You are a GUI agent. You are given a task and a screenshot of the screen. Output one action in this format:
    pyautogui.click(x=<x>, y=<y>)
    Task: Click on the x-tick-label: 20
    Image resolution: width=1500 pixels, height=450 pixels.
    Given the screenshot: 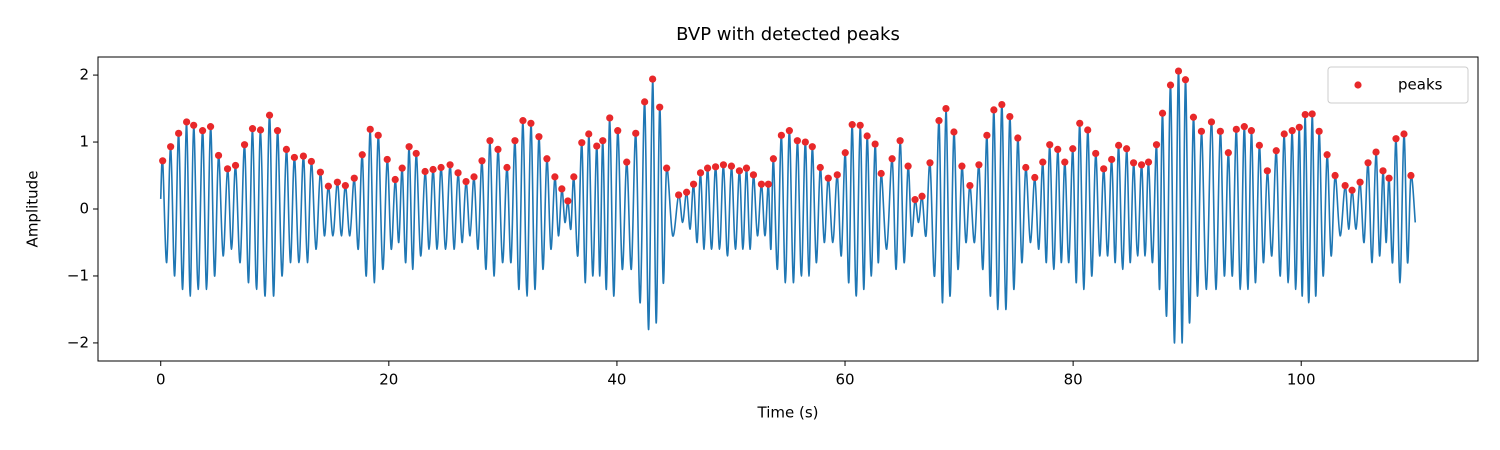 What is the action you would take?
    pyautogui.click(x=388, y=380)
    